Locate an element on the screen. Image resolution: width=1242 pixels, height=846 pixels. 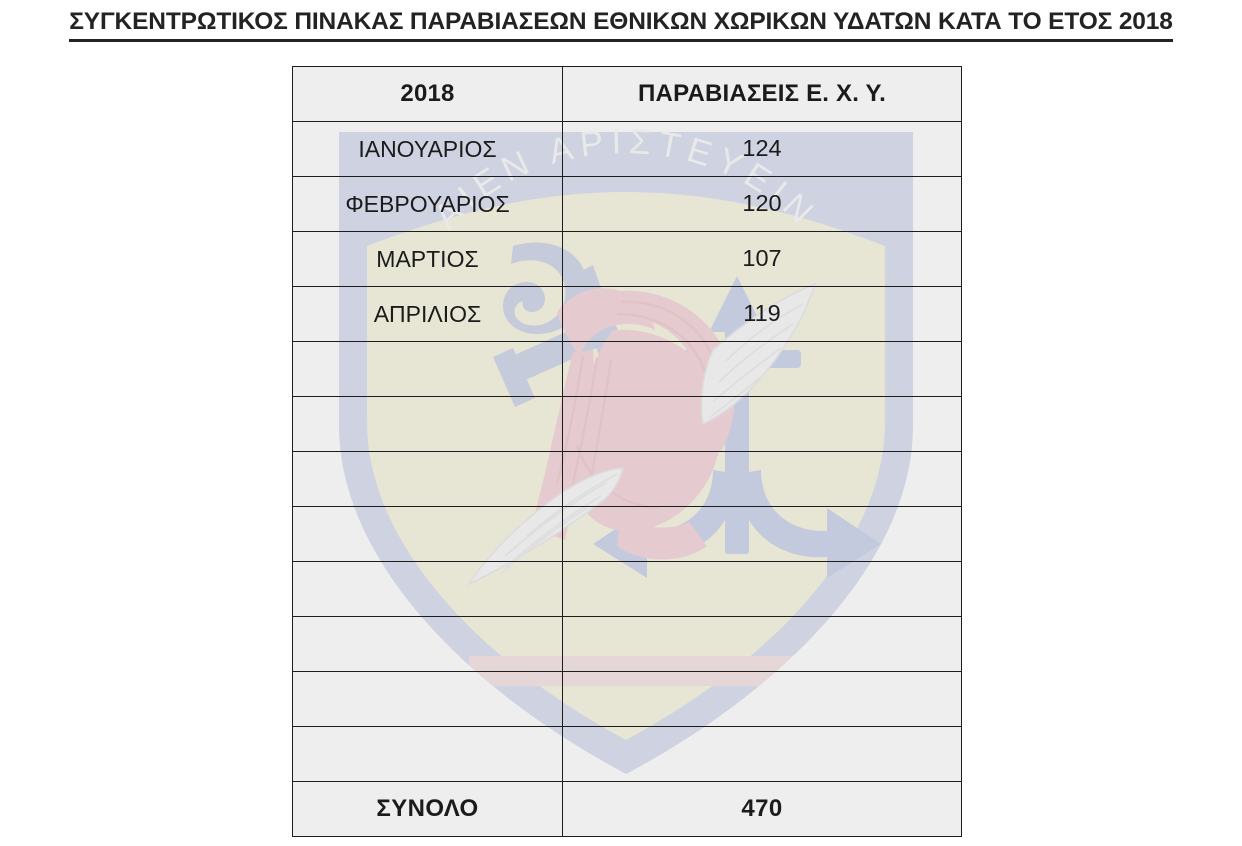
cell-value: 124 is located at coordinates (762, 149).